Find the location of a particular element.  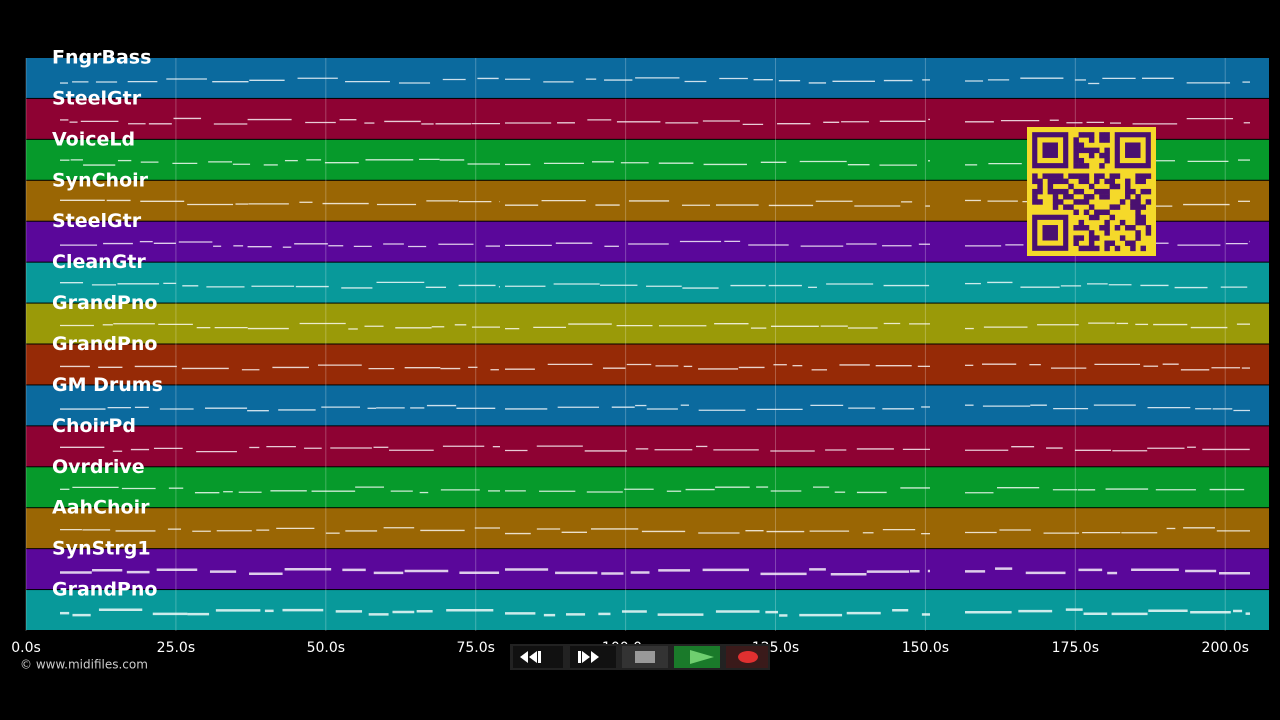

rewind-button is located at coordinates (538, 657).